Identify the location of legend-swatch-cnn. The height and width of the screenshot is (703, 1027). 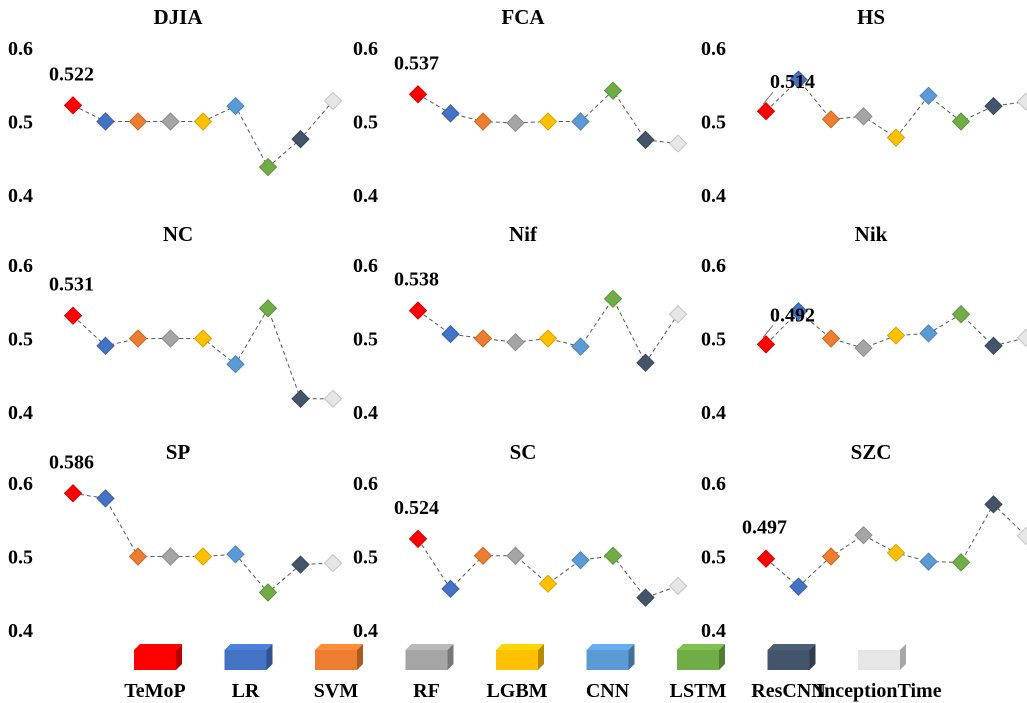
(607, 660).